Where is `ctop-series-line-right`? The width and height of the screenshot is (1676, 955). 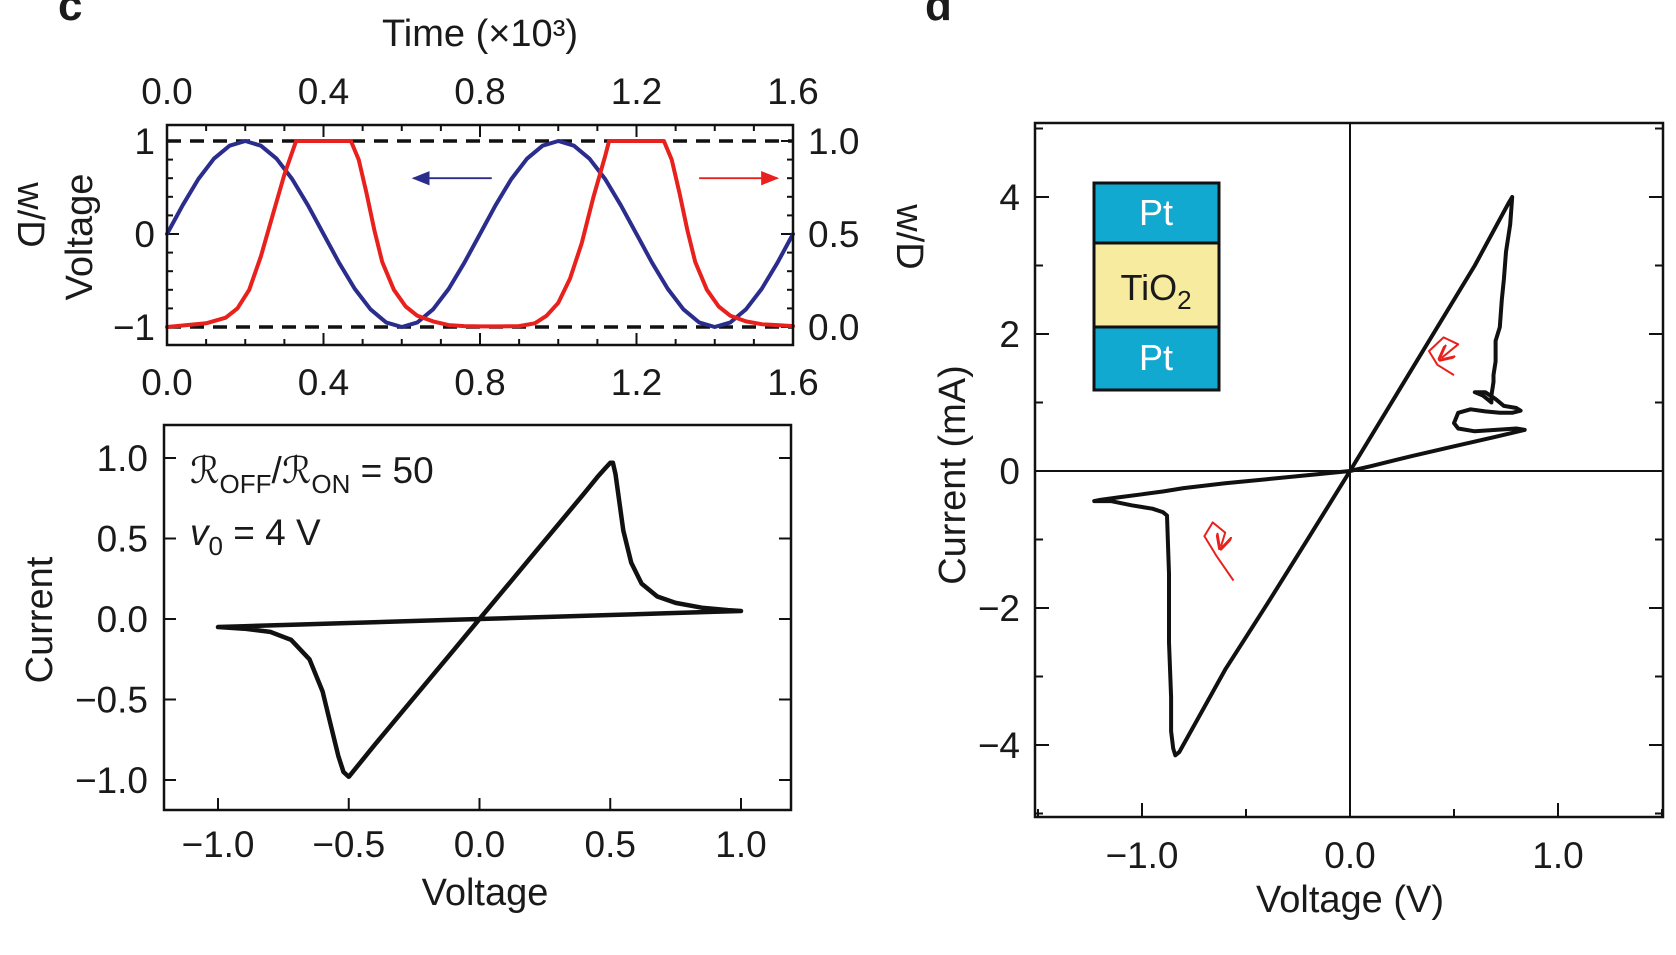 ctop-series-line-right is located at coordinates (480, 234).